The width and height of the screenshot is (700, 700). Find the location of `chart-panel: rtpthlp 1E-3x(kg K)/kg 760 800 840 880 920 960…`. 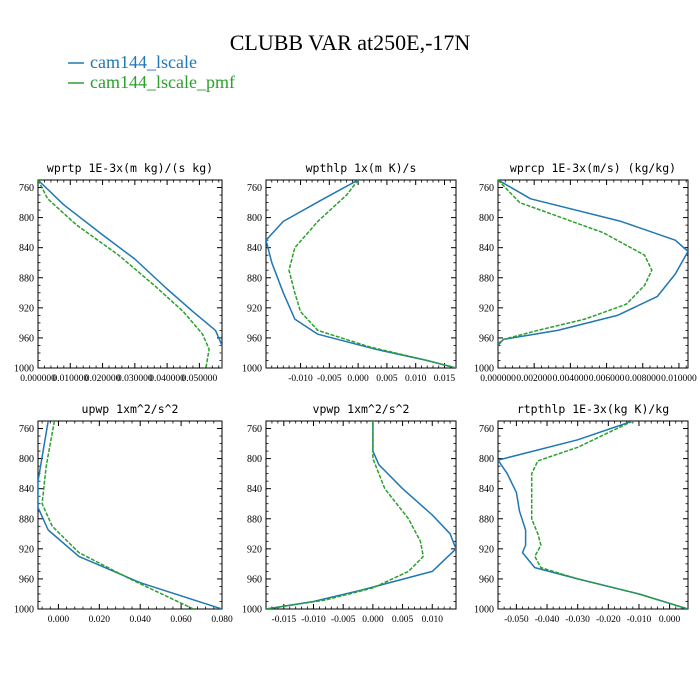

chart-panel: rtpthlp 1E-3x(kg K)/kg 760 800 840 880 920 960… is located at coordinates (581, 513).